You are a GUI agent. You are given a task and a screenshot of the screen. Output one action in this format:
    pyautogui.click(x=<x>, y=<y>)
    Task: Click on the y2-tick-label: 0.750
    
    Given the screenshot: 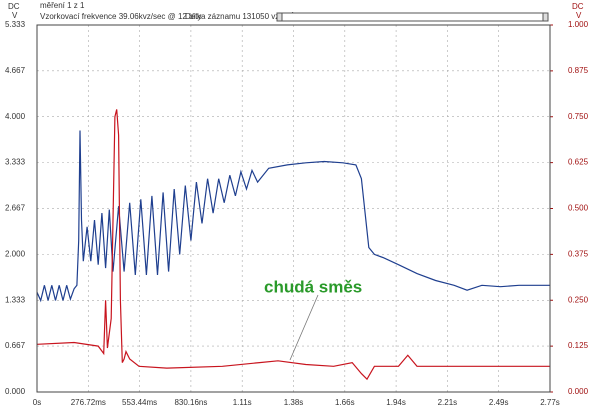 What is the action you would take?
    pyautogui.click(x=578, y=116)
    